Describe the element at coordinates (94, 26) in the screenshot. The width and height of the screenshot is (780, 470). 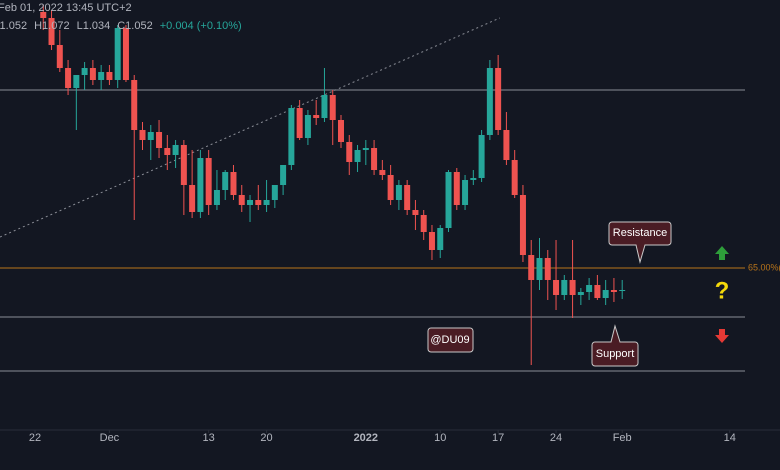
I see `ohlc-label: L1.034` at that location.